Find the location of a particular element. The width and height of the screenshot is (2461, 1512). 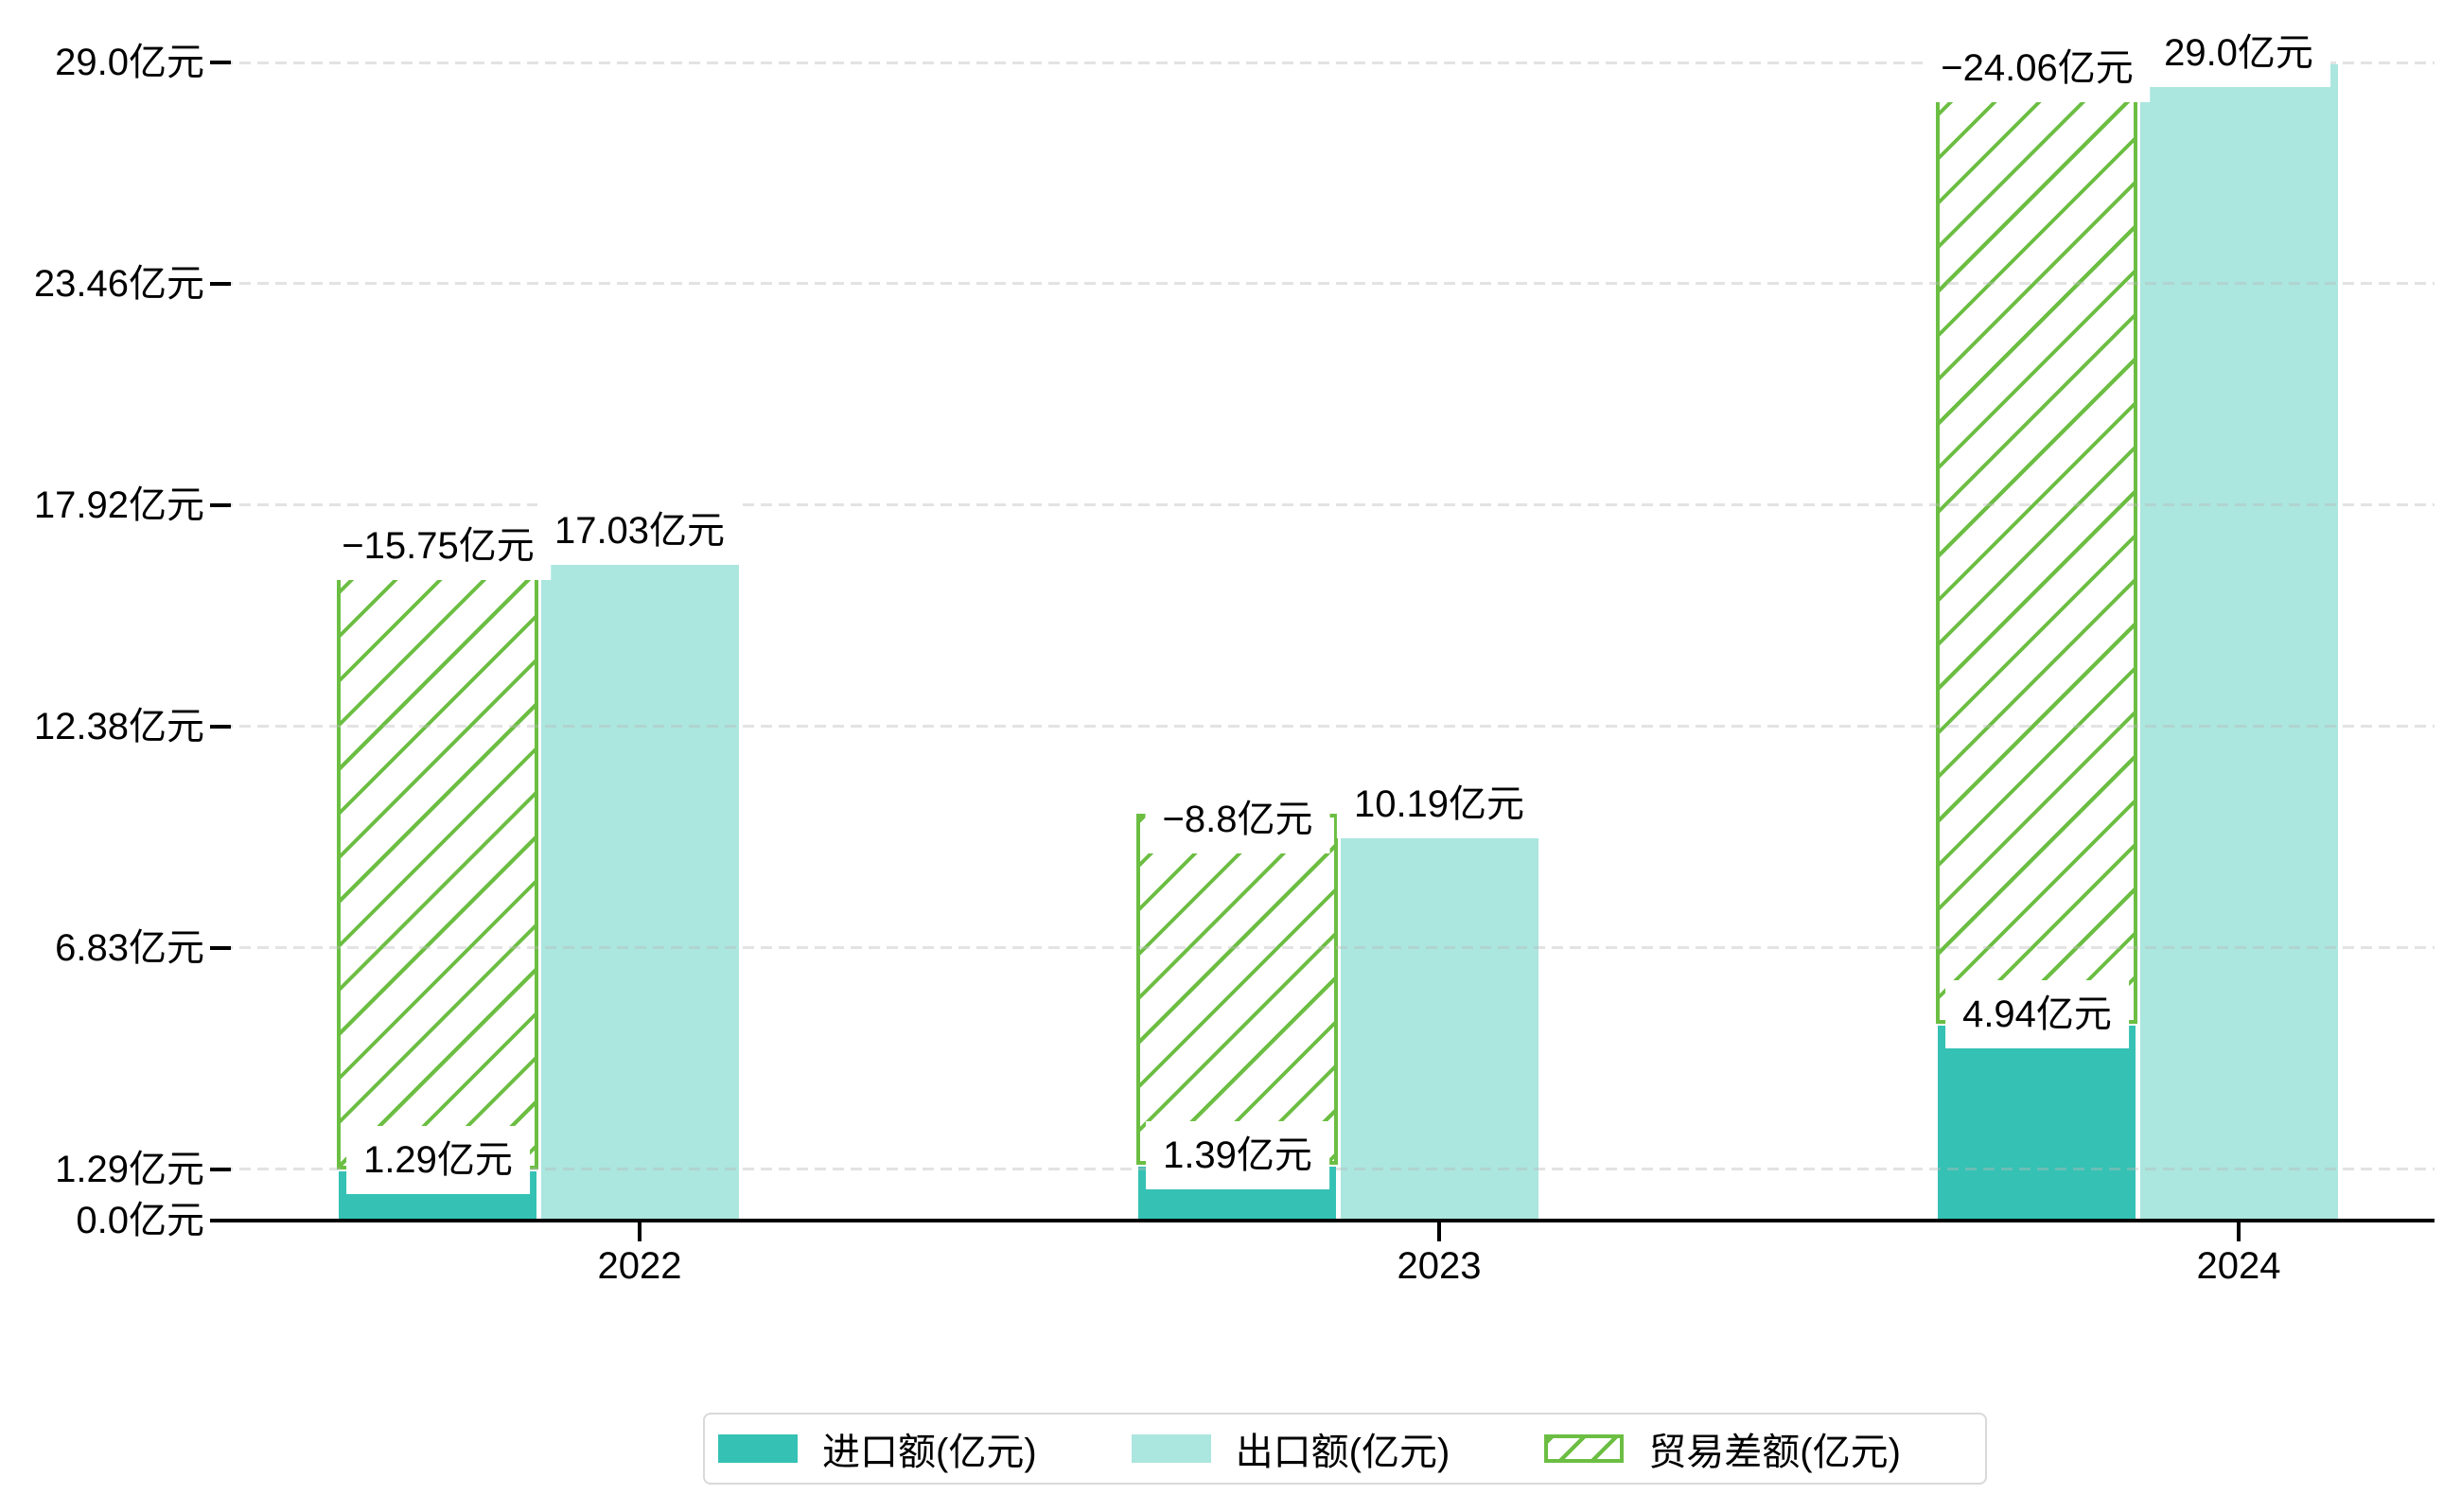

legend-item-import: 进口额(亿元) is located at coordinates (877, 1448).